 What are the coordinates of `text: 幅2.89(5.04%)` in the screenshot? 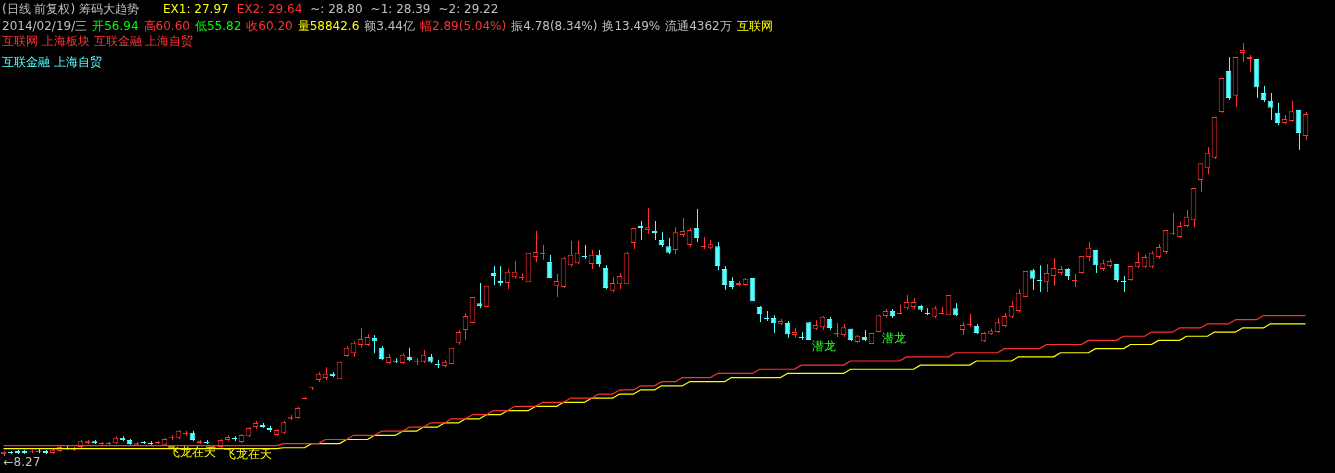 It's located at (463, 26).